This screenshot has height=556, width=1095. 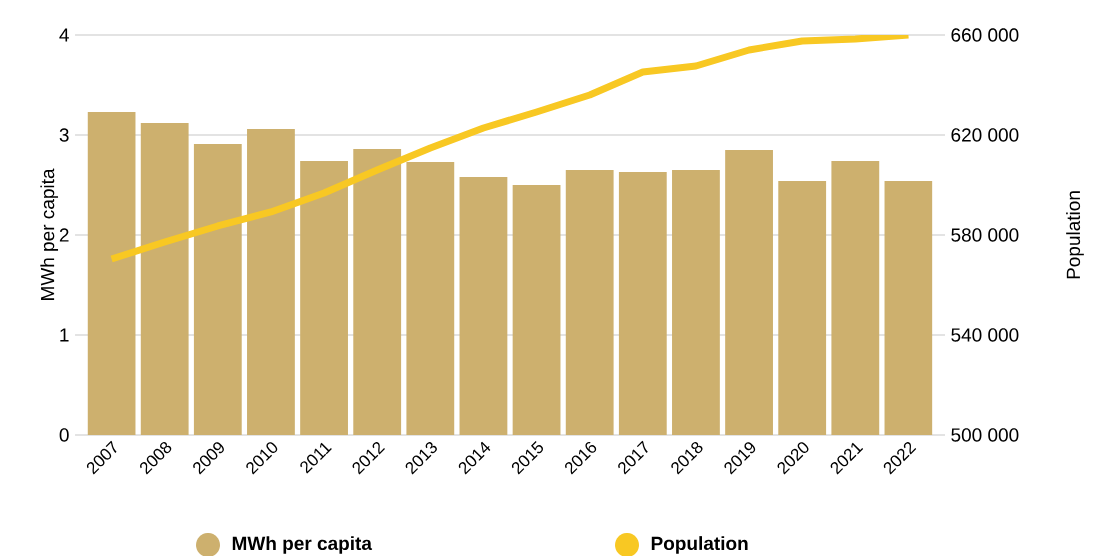 I want to click on legend-label: MWh per capita, so click(x=302, y=545).